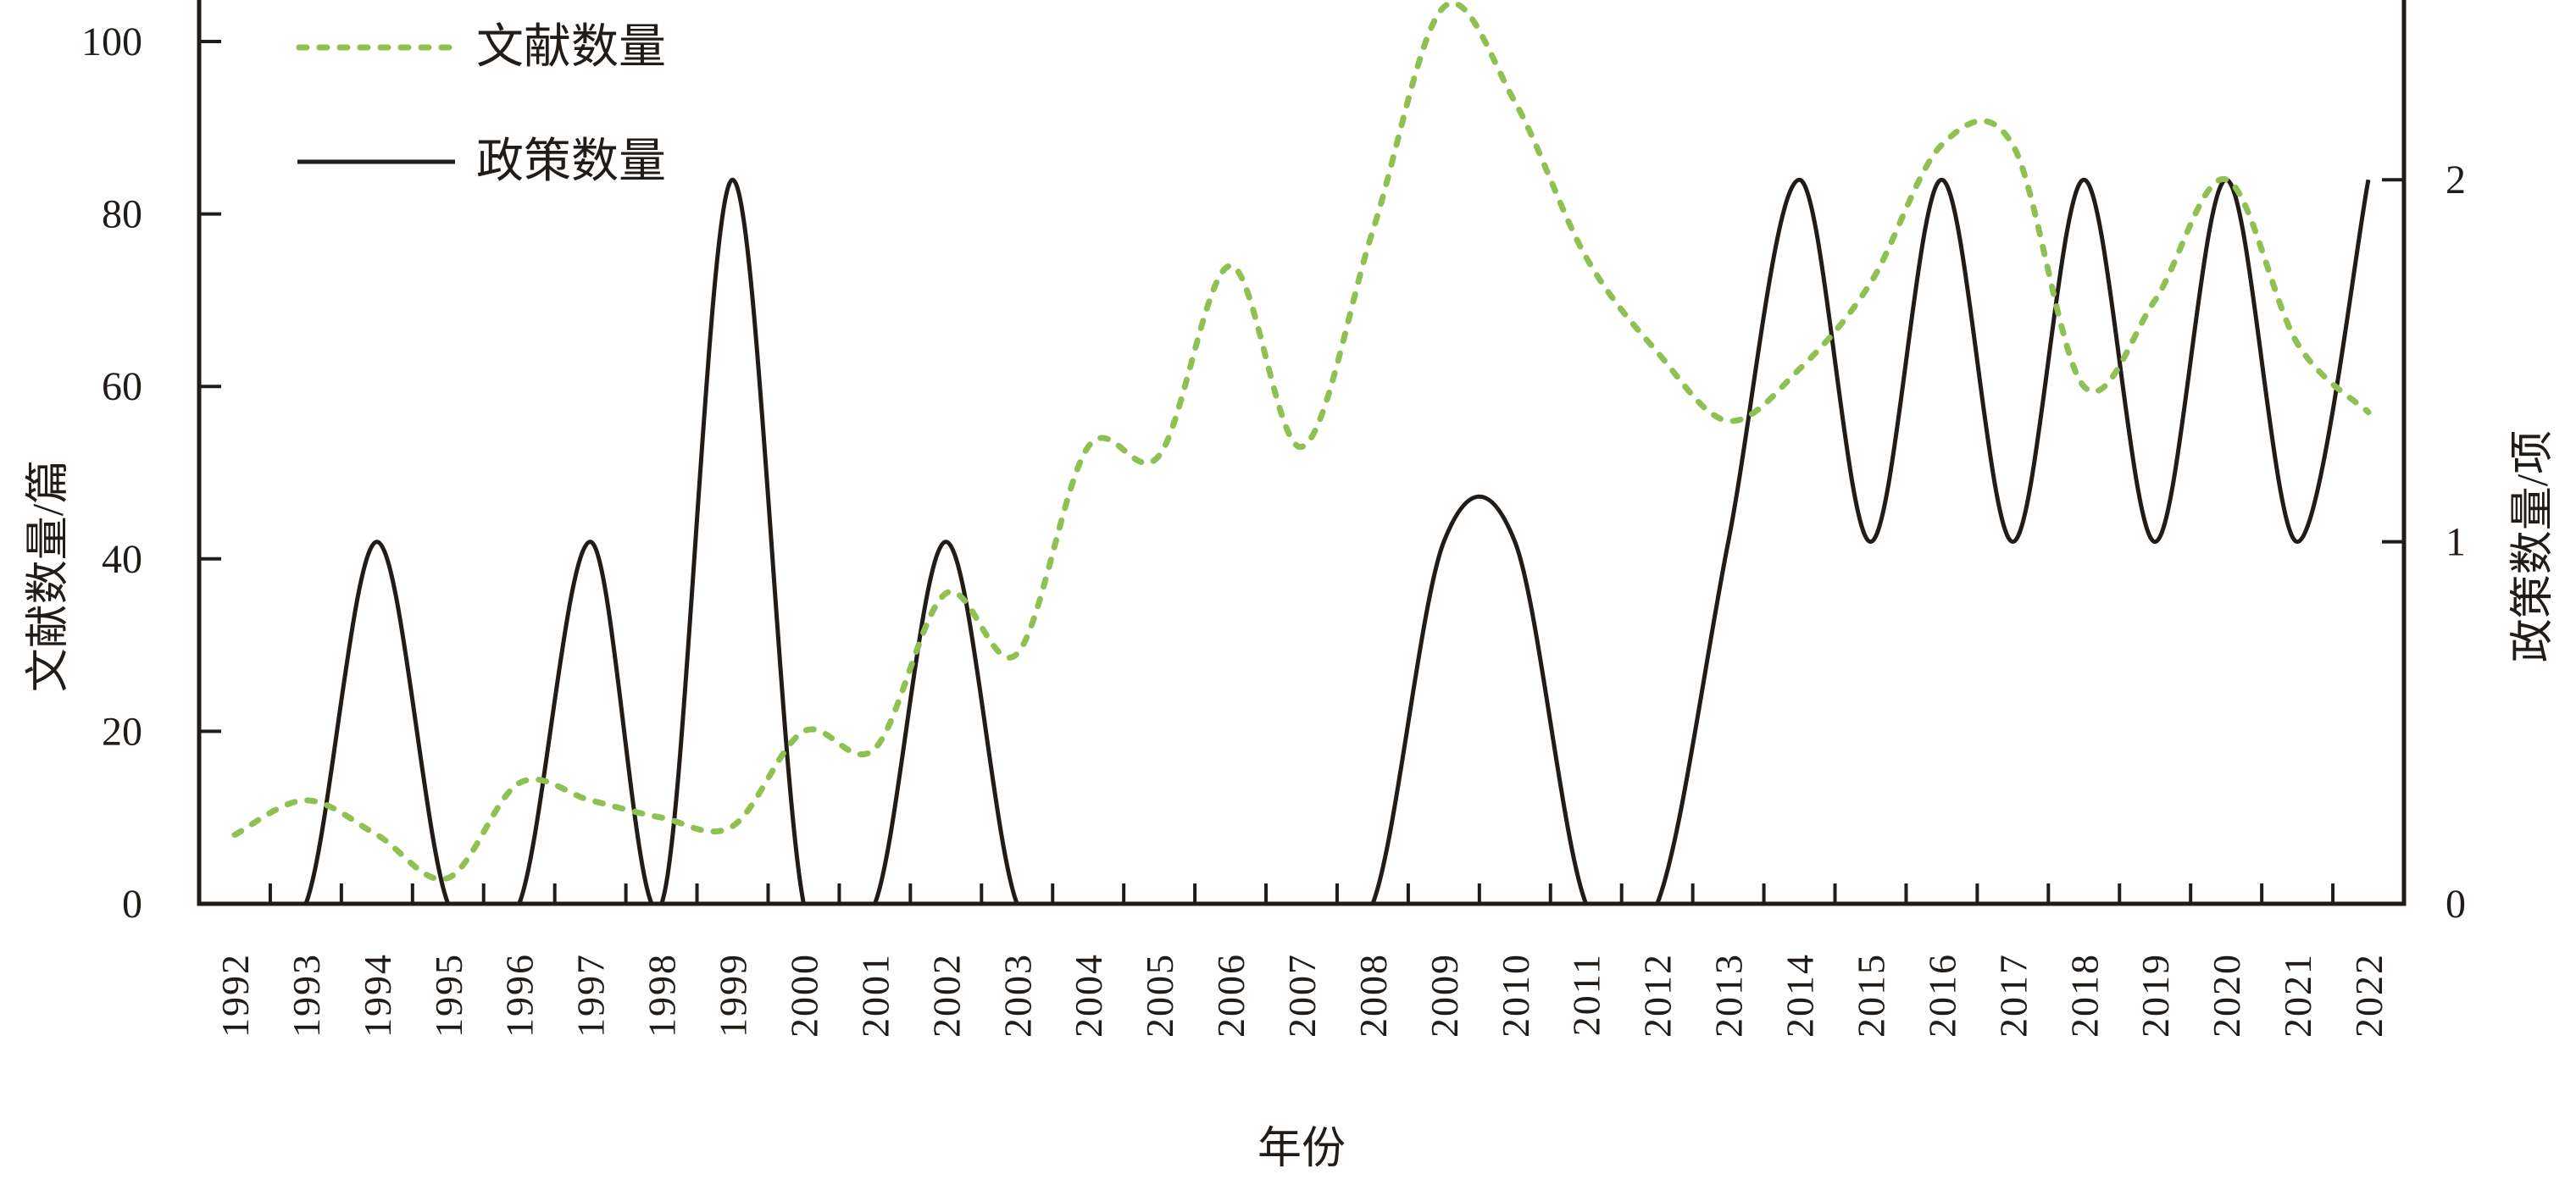  What do you see at coordinates (1729, 995) in the screenshot?
I see `x-tick-label: 2013` at bounding box center [1729, 995].